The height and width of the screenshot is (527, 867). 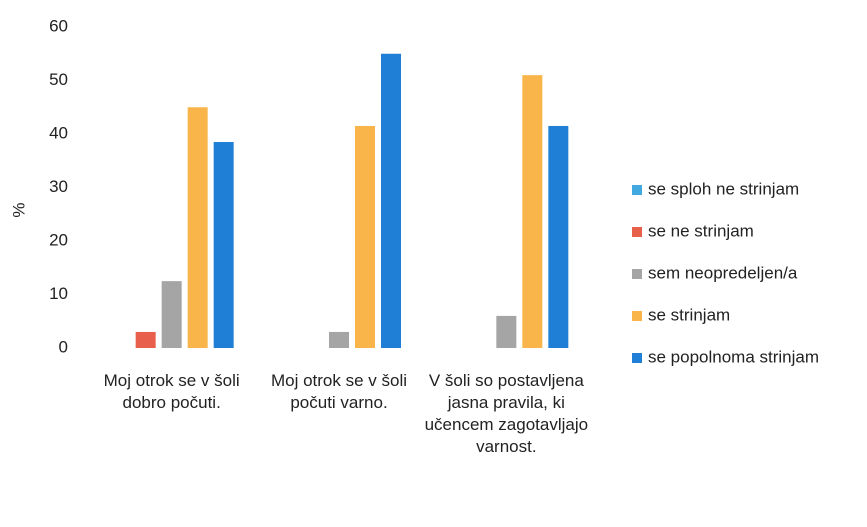 What do you see at coordinates (58, 25) in the screenshot?
I see `y-tick-label: 60` at bounding box center [58, 25].